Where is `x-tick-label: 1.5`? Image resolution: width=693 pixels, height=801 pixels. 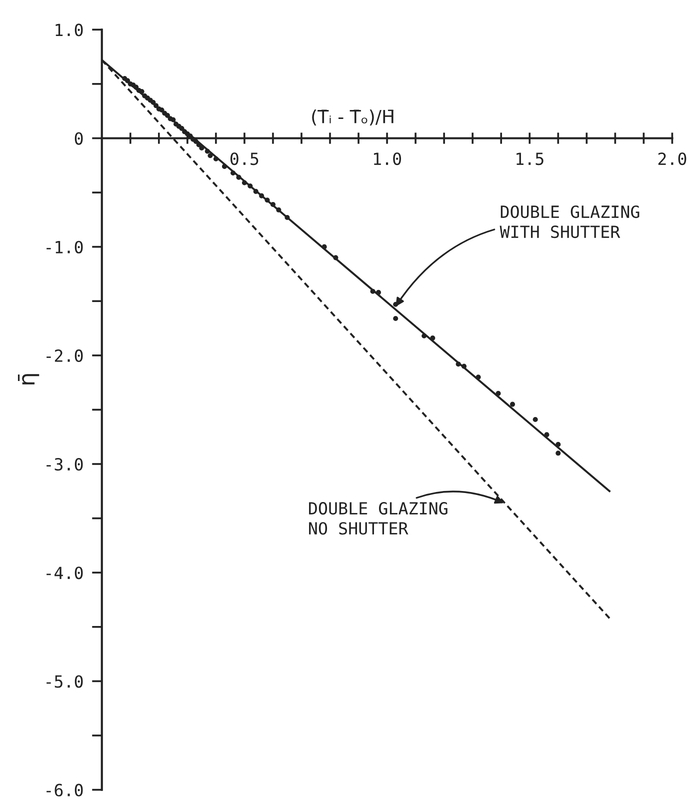 x-tick-label: 1.5 is located at coordinates (530, 159).